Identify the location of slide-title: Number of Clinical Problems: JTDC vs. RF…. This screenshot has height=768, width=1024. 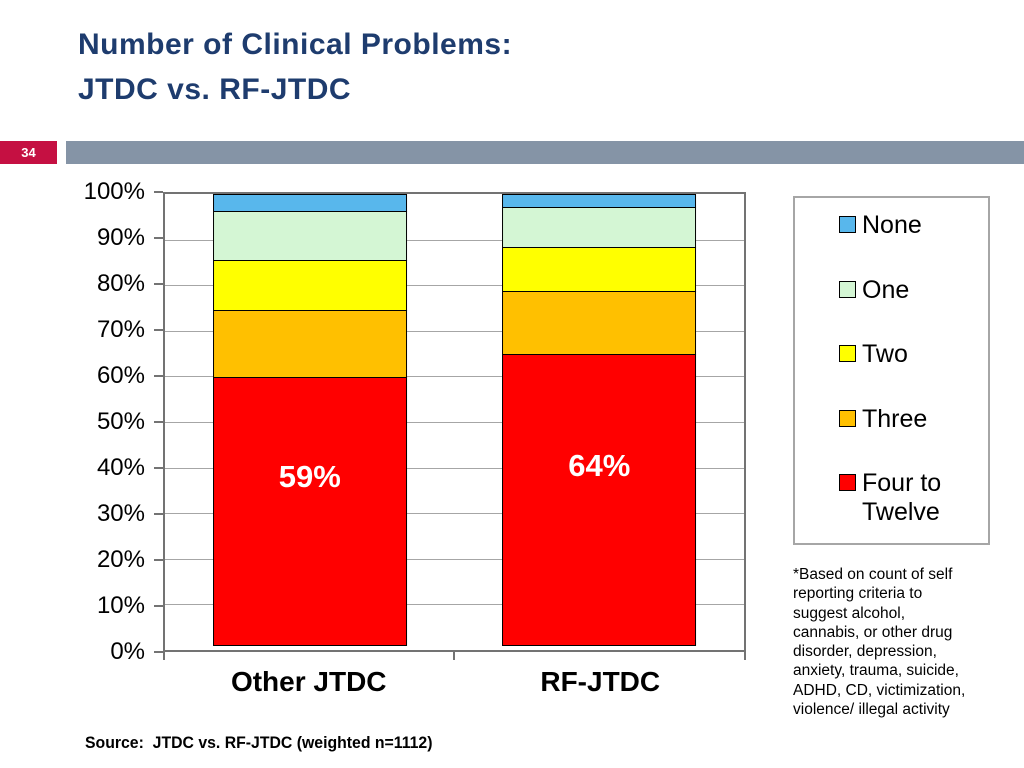
(295, 67).